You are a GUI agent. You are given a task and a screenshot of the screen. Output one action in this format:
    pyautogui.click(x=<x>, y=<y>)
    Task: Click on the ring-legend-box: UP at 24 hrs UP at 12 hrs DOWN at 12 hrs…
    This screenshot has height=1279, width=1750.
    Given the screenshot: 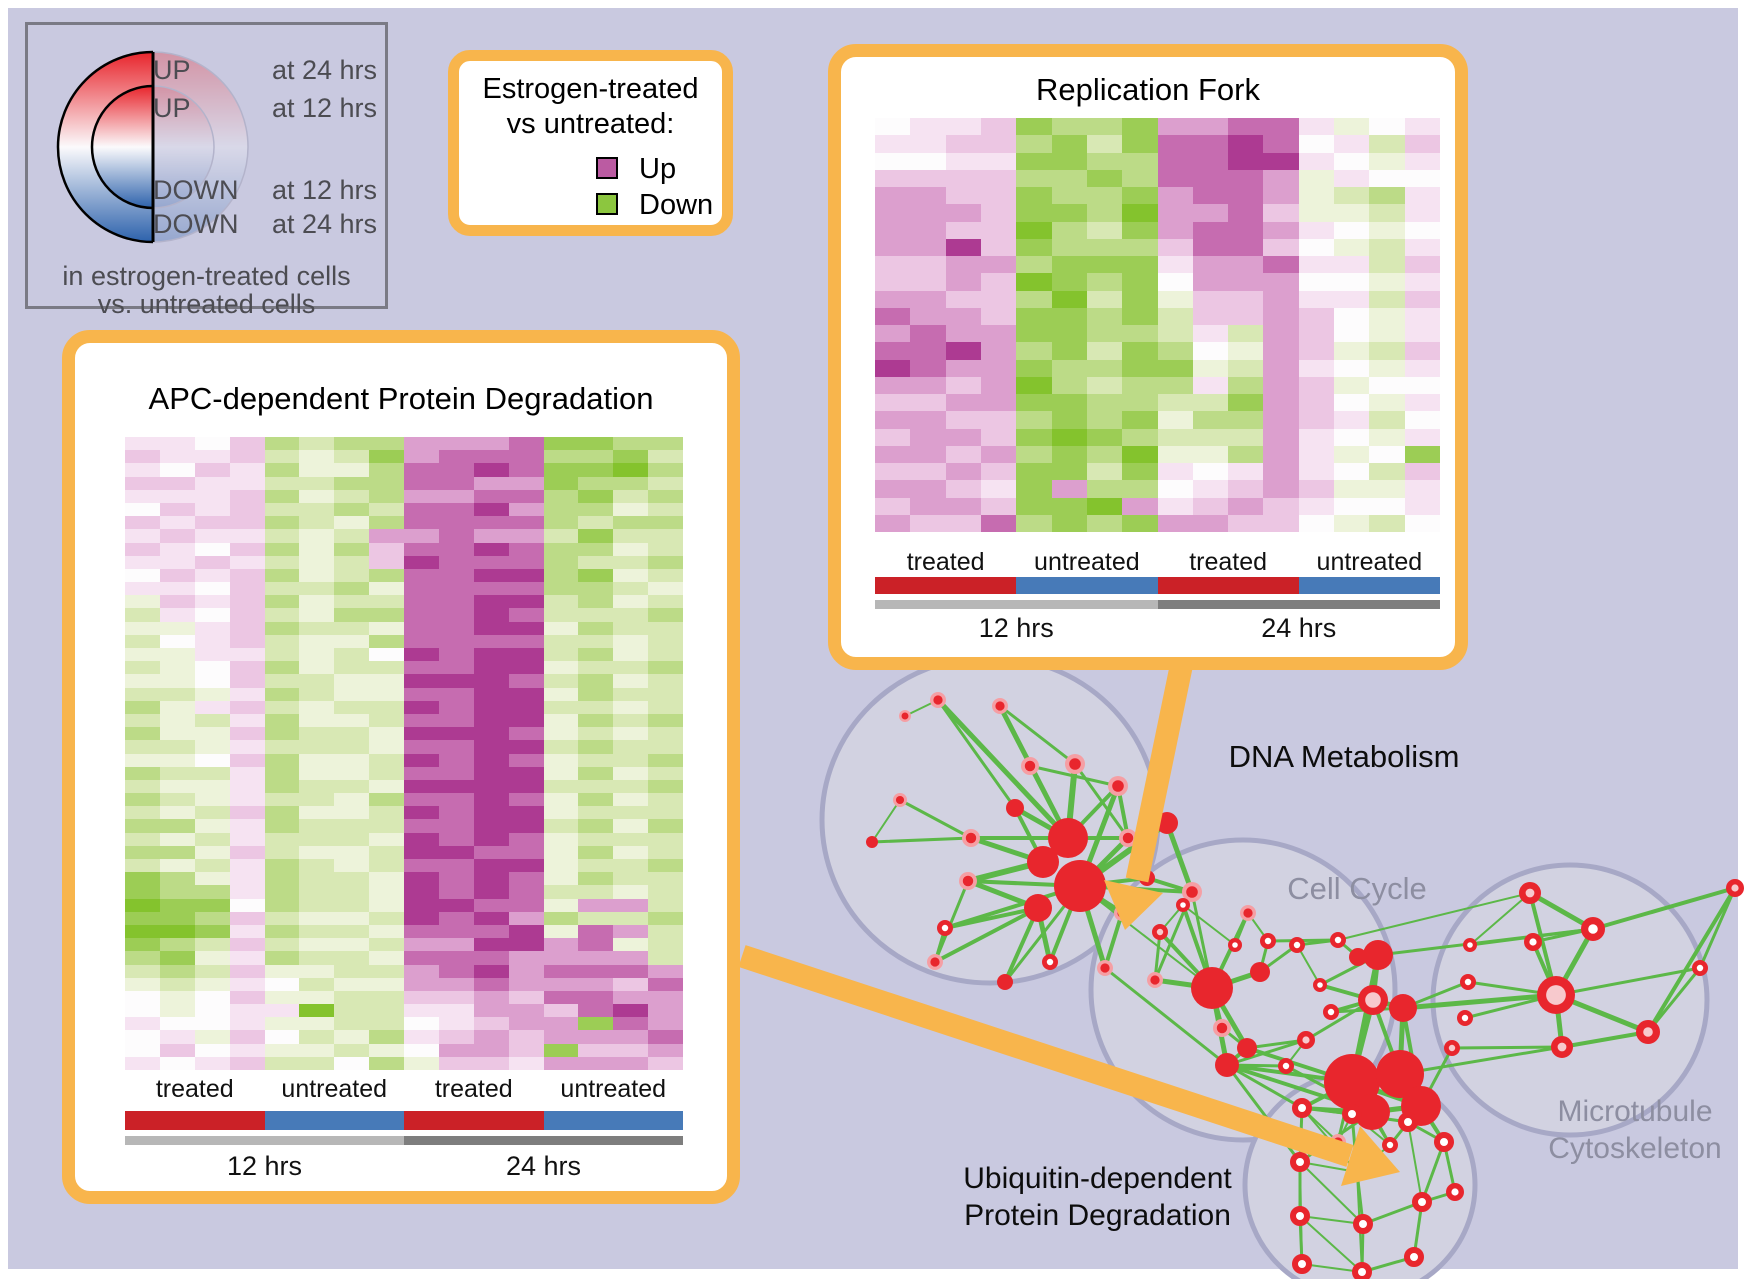 What is the action you would take?
    pyautogui.click(x=206, y=170)
    